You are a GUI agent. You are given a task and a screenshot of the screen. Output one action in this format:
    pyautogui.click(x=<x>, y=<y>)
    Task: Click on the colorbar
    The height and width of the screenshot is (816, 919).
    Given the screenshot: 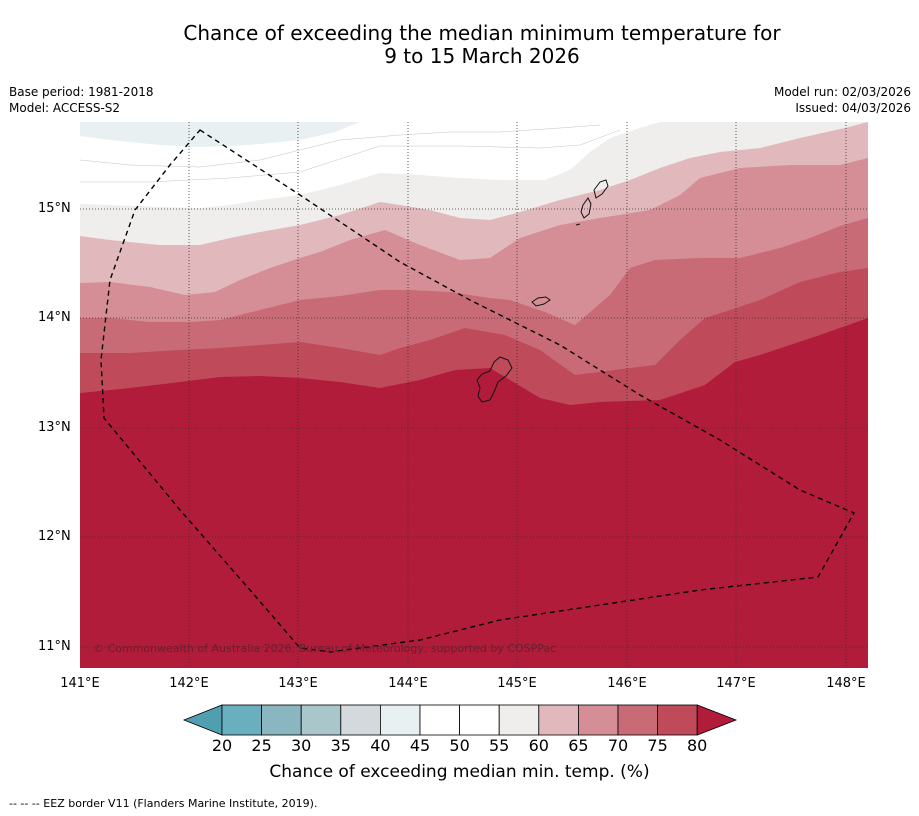 What is the action you would take?
    pyautogui.click(x=460, y=720)
    